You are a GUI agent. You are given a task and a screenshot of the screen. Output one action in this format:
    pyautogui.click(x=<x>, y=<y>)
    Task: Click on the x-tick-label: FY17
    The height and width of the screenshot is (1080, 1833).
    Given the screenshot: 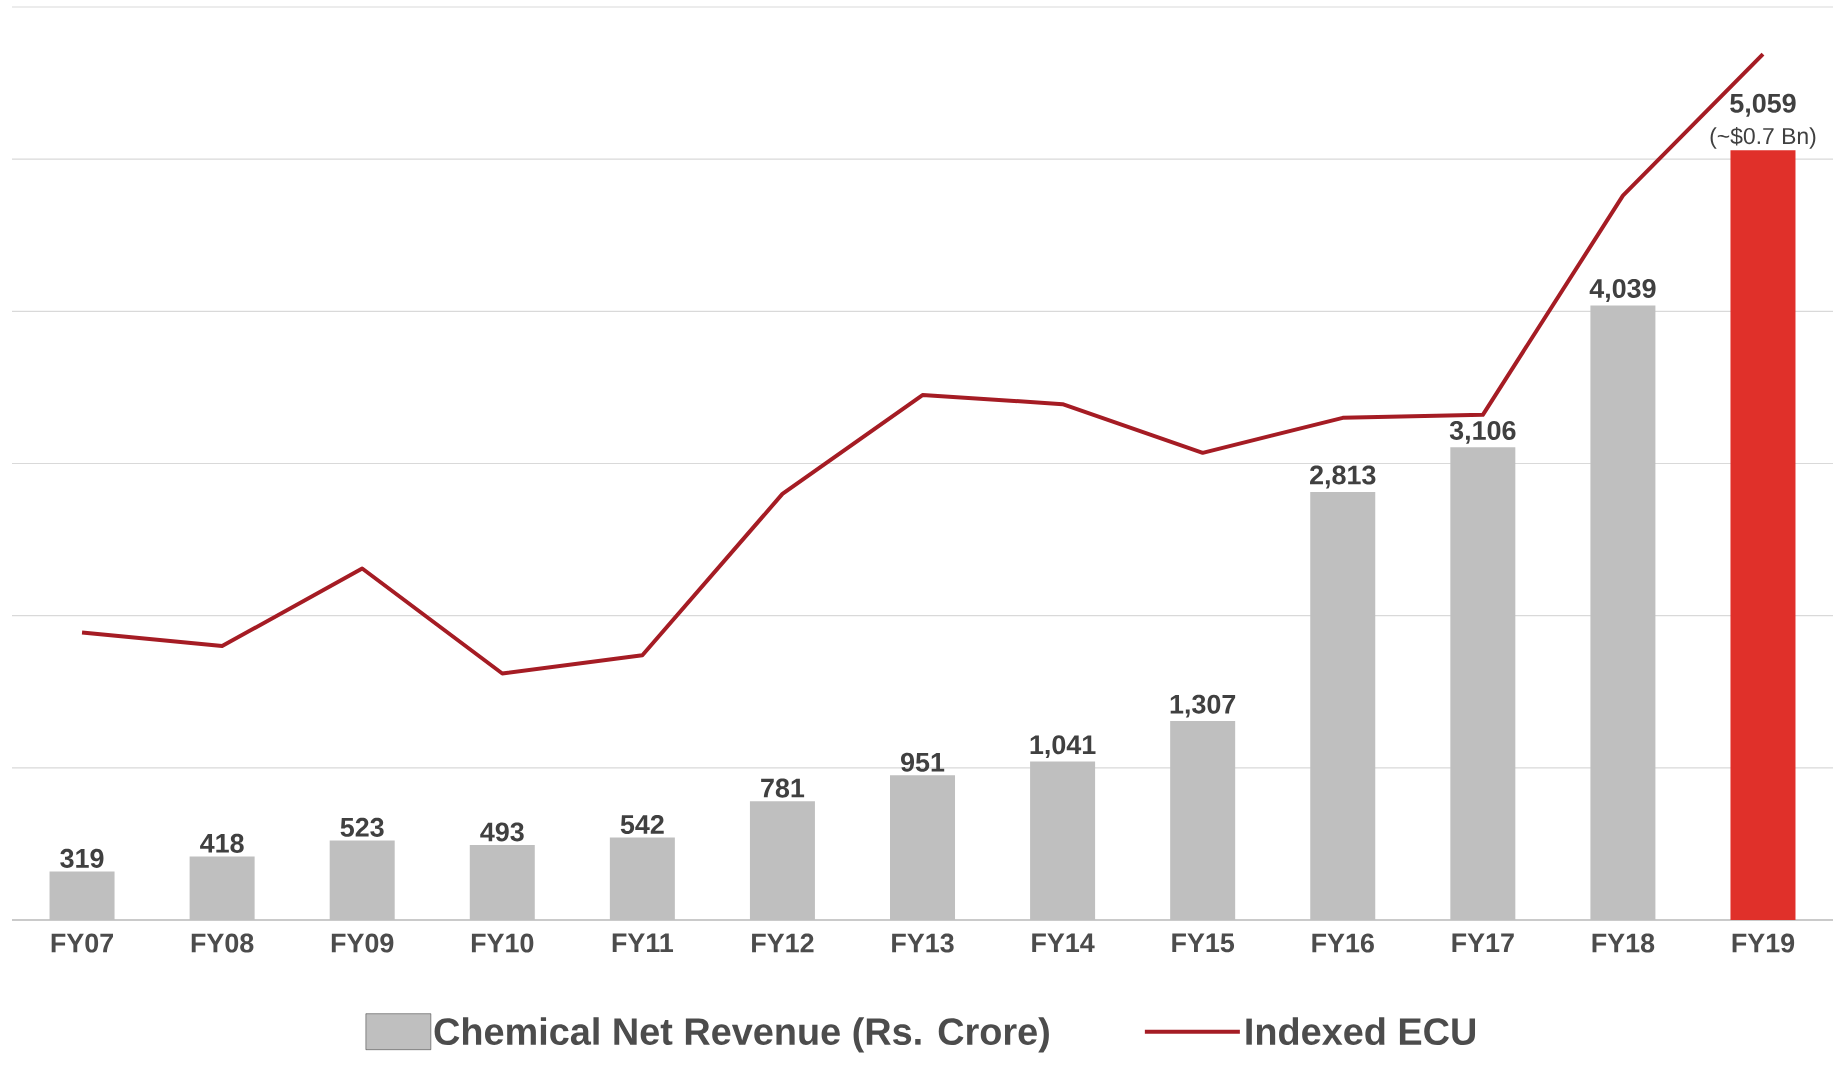 What is the action you would take?
    pyautogui.click(x=1483, y=943)
    